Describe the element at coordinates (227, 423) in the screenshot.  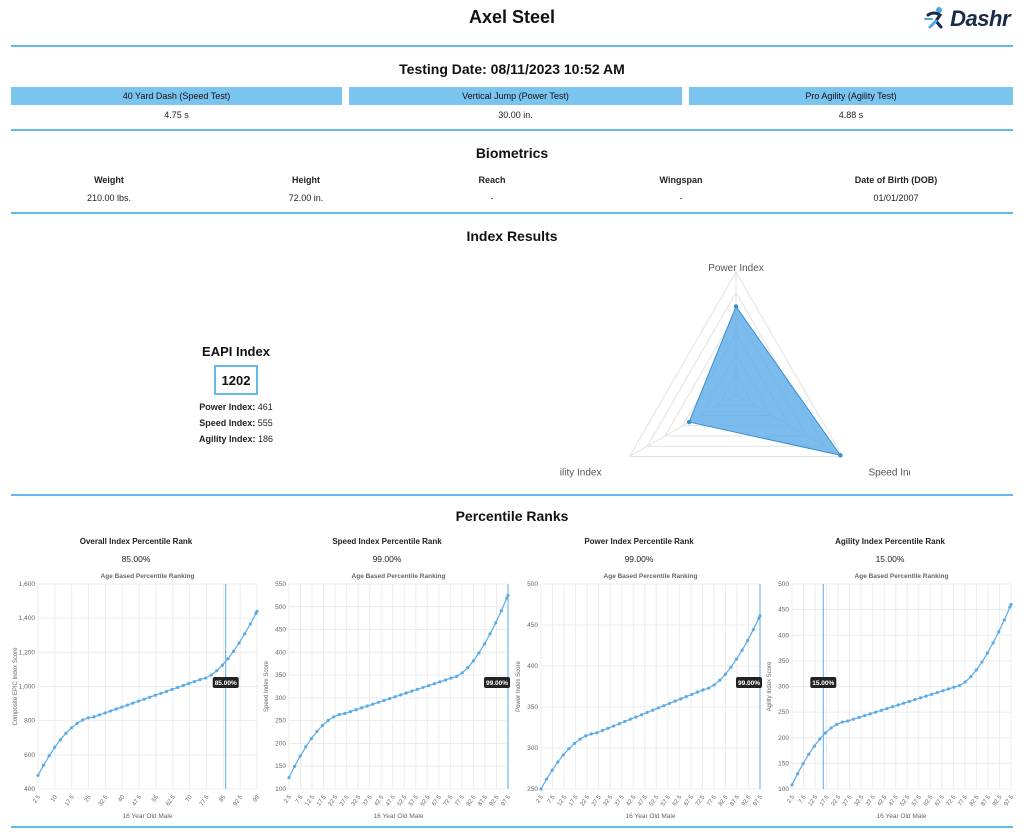
I see `speed-index-label: Speed Index:` at that location.